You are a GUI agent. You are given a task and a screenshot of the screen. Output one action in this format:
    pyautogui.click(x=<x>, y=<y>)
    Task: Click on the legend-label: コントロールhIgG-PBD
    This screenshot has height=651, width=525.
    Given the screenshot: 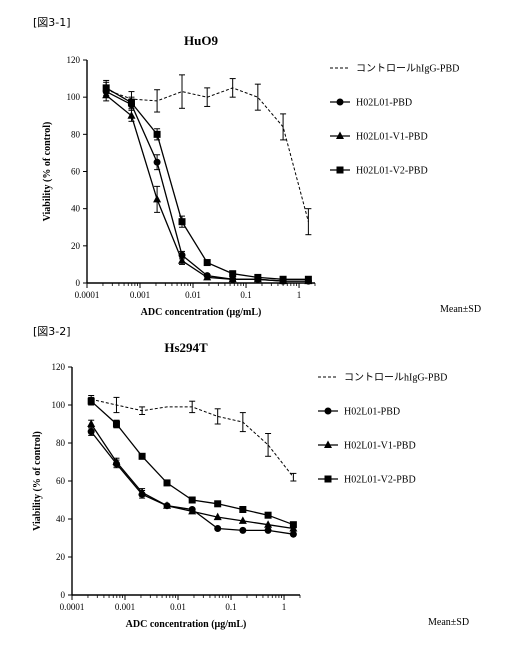 What is the action you would take?
    pyautogui.click(x=395, y=378)
    